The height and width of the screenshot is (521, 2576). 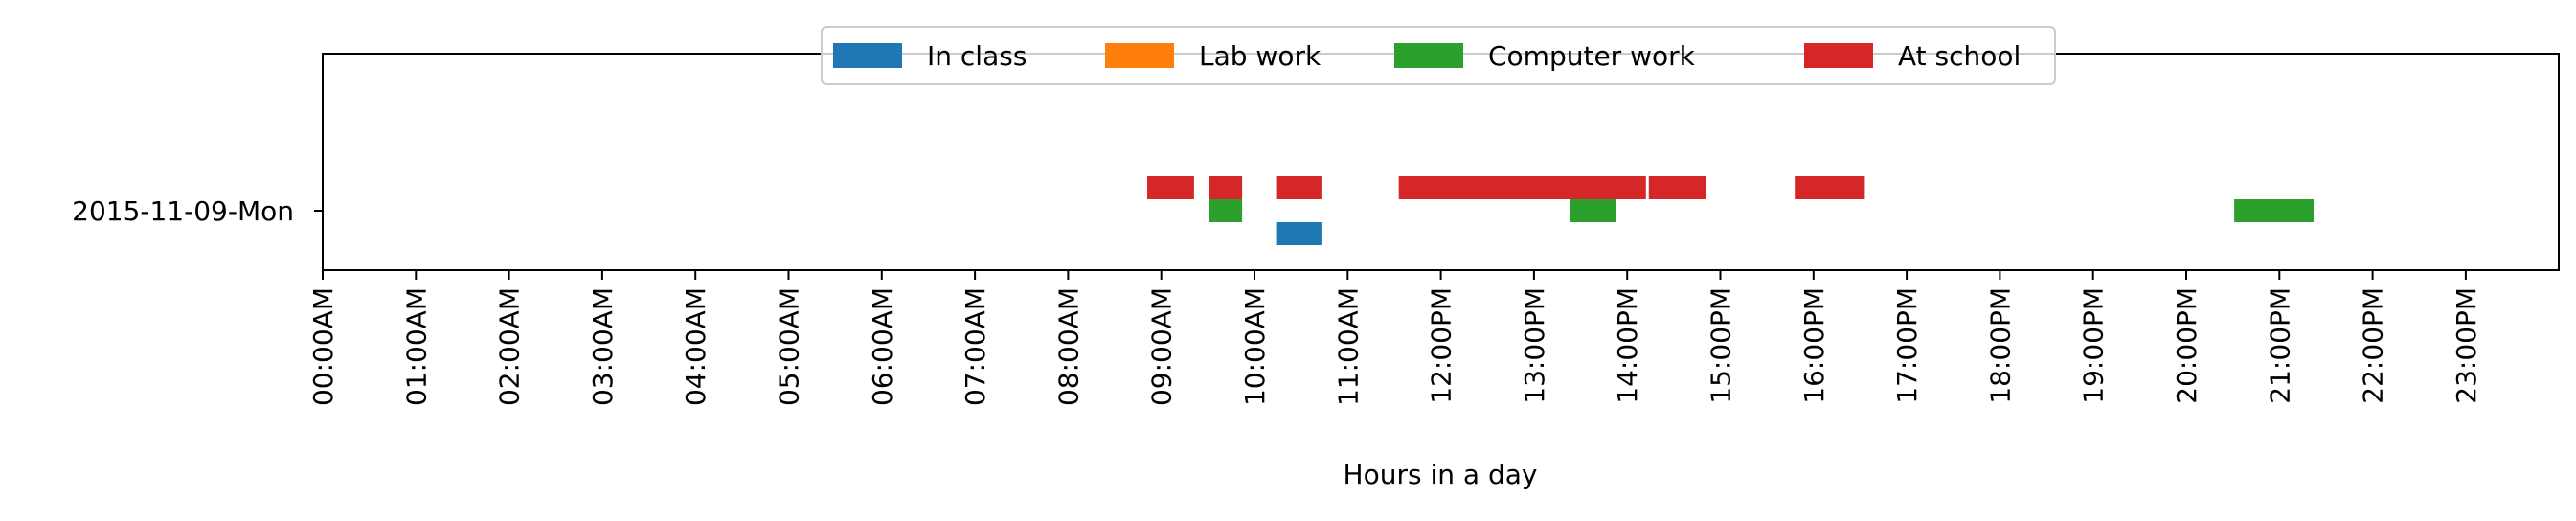 I want to click on x-tick-label: 19:00PM, so click(x=2094, y=345).